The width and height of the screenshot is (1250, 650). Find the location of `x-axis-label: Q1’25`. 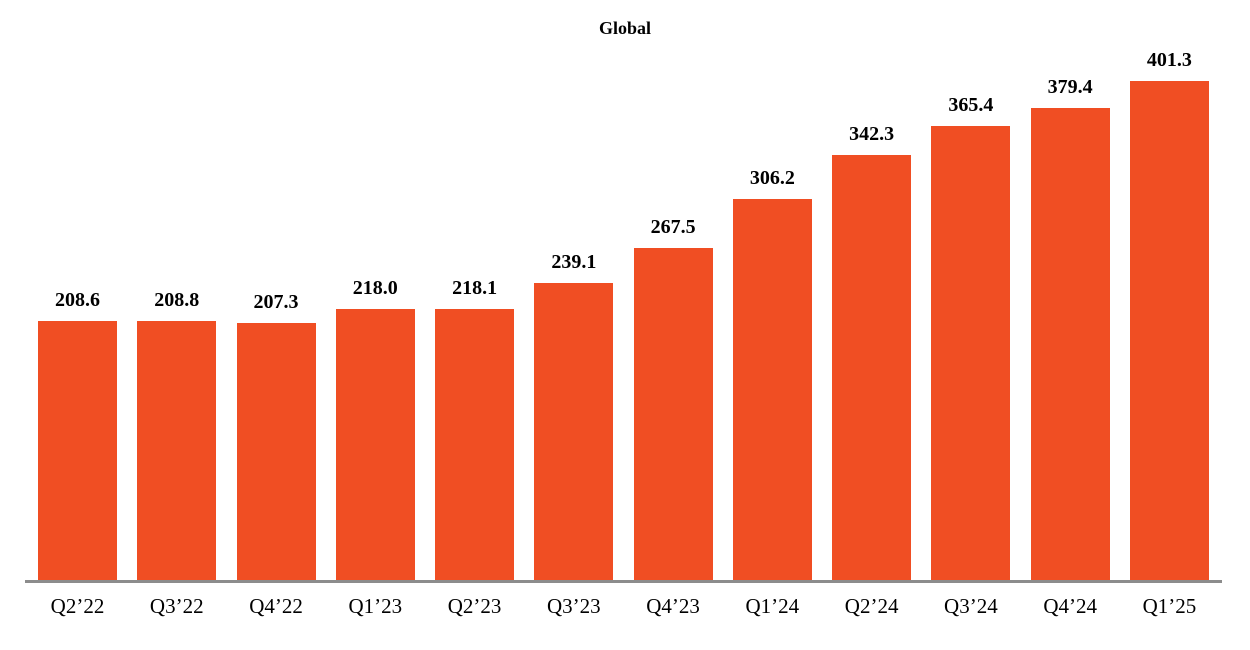

x-axis-label: Q1’25 is located at coordinates (1169, 605).